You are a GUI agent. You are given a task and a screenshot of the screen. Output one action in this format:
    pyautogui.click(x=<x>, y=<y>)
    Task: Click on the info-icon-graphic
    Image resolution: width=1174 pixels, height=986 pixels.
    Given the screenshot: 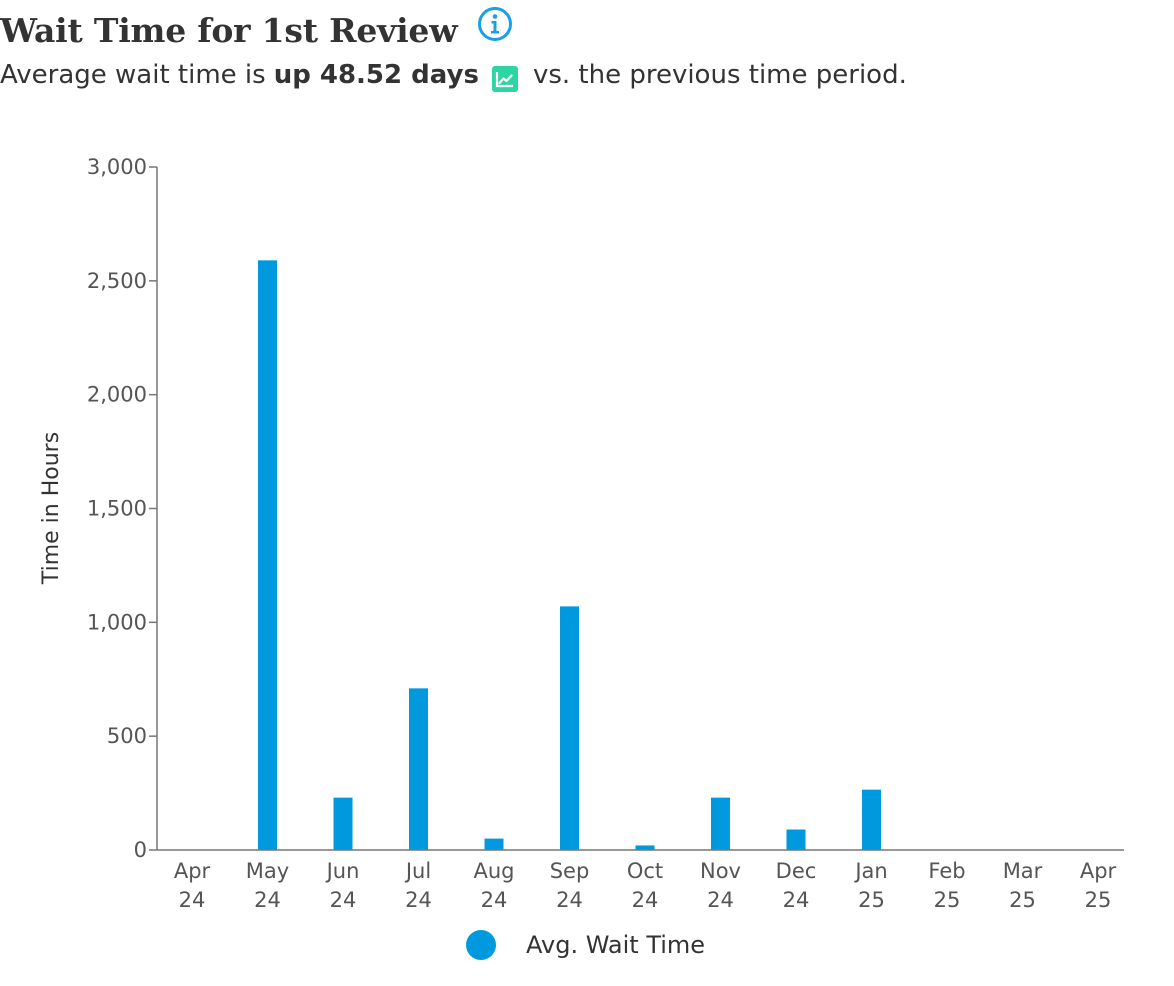 What is the action you would take?
    pyautogui.click(x=495, y=24)
    